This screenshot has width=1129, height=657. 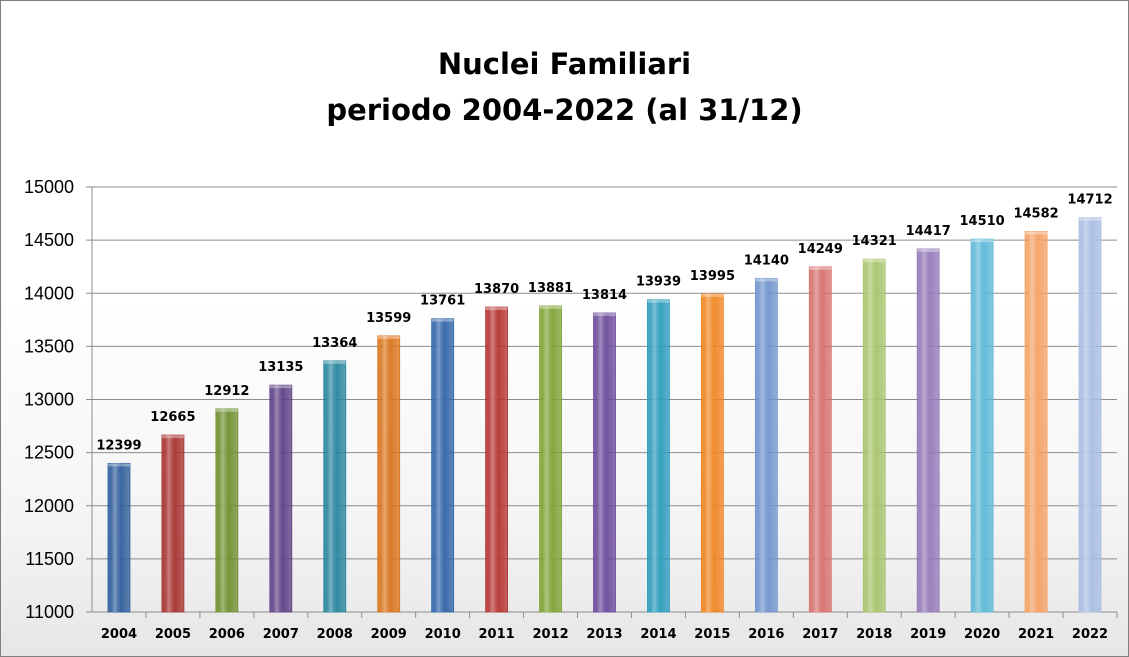 What do you see at coordinates (49, 453) in the screenshot?
I see `y-tick-label: 12500` at bounding box center [49, 453].